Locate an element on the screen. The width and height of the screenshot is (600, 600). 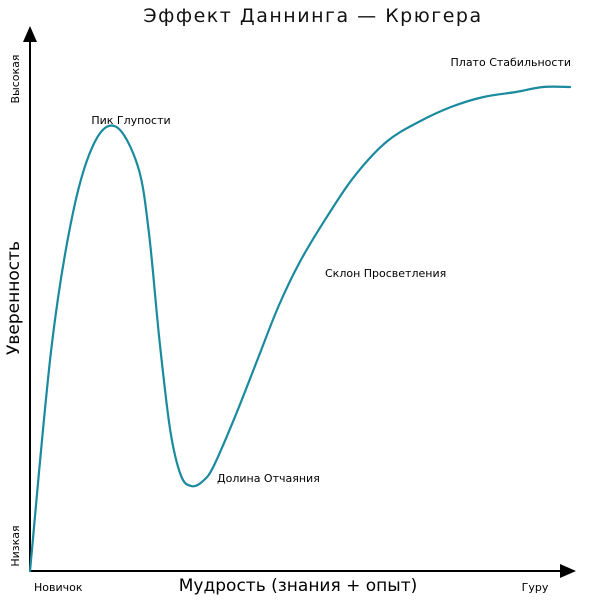
y-tick-low: Низкая is located at coordinates (15, 545).